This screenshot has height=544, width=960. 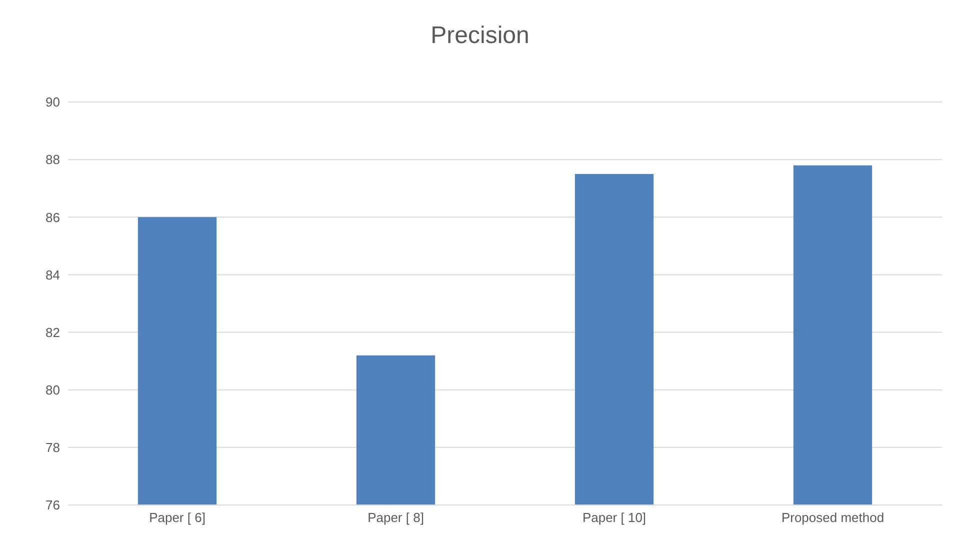 What do you see at coordinates (53, 102) in the screenshot?
I see `y-tick-label: 90` at bounding box center [53, 102].